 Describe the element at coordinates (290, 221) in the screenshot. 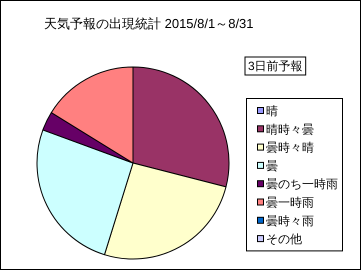

I see `legend-label: 曇時々雨` at that location.